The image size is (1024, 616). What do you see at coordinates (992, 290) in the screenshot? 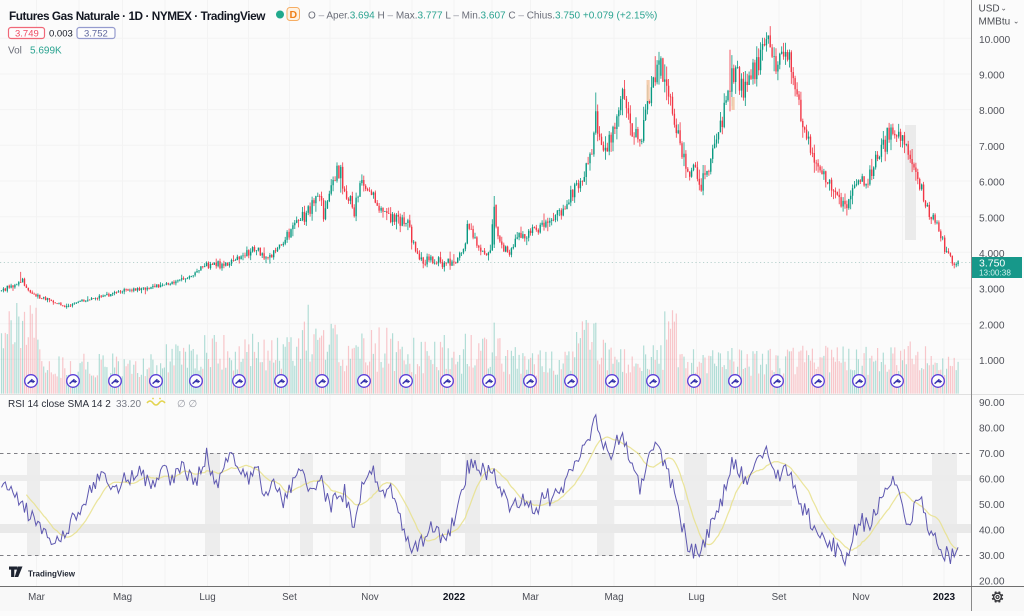
I see `svg-text: 3.000` at bounding box center [992, 290].